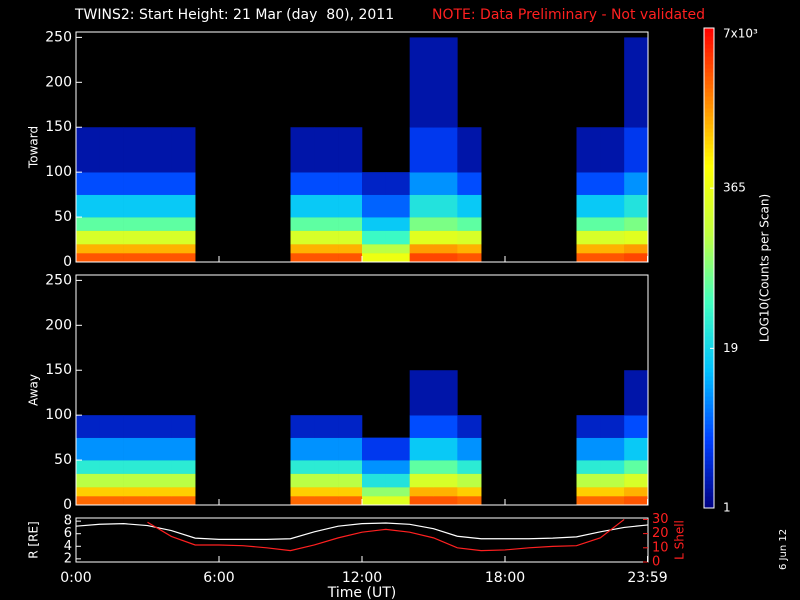 The width and height of the screenshot is (800, 600). Describe the element at coordinates (734, 188) in the screenshot. I see `colorbar-tick-label: 365` at that location.